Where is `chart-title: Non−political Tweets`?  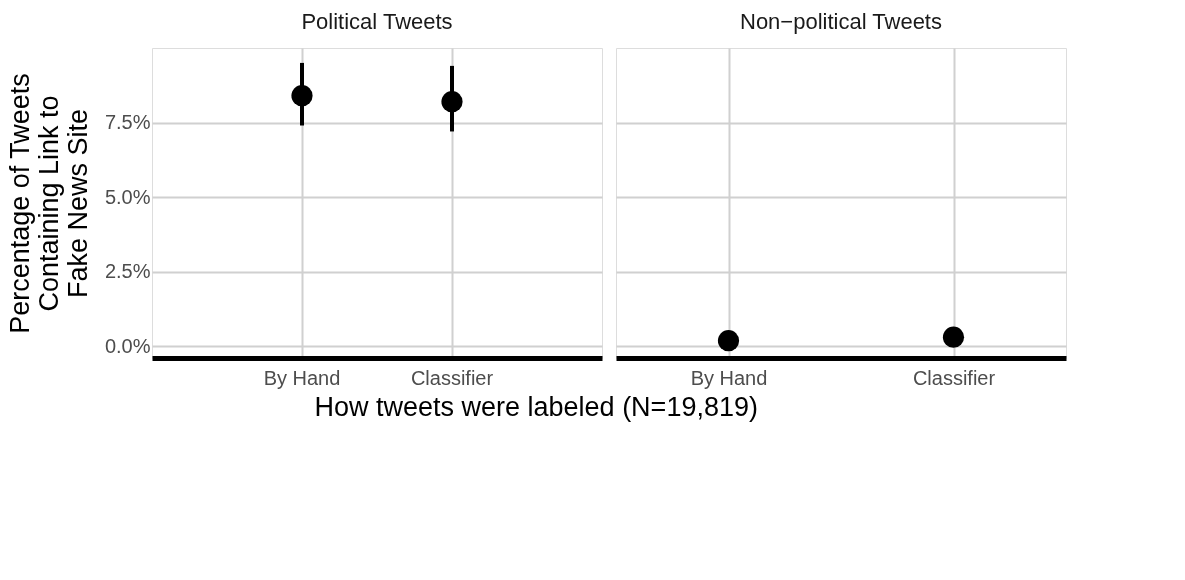 chart-title: Non−political Tweets is located at coordinates (841, 21).